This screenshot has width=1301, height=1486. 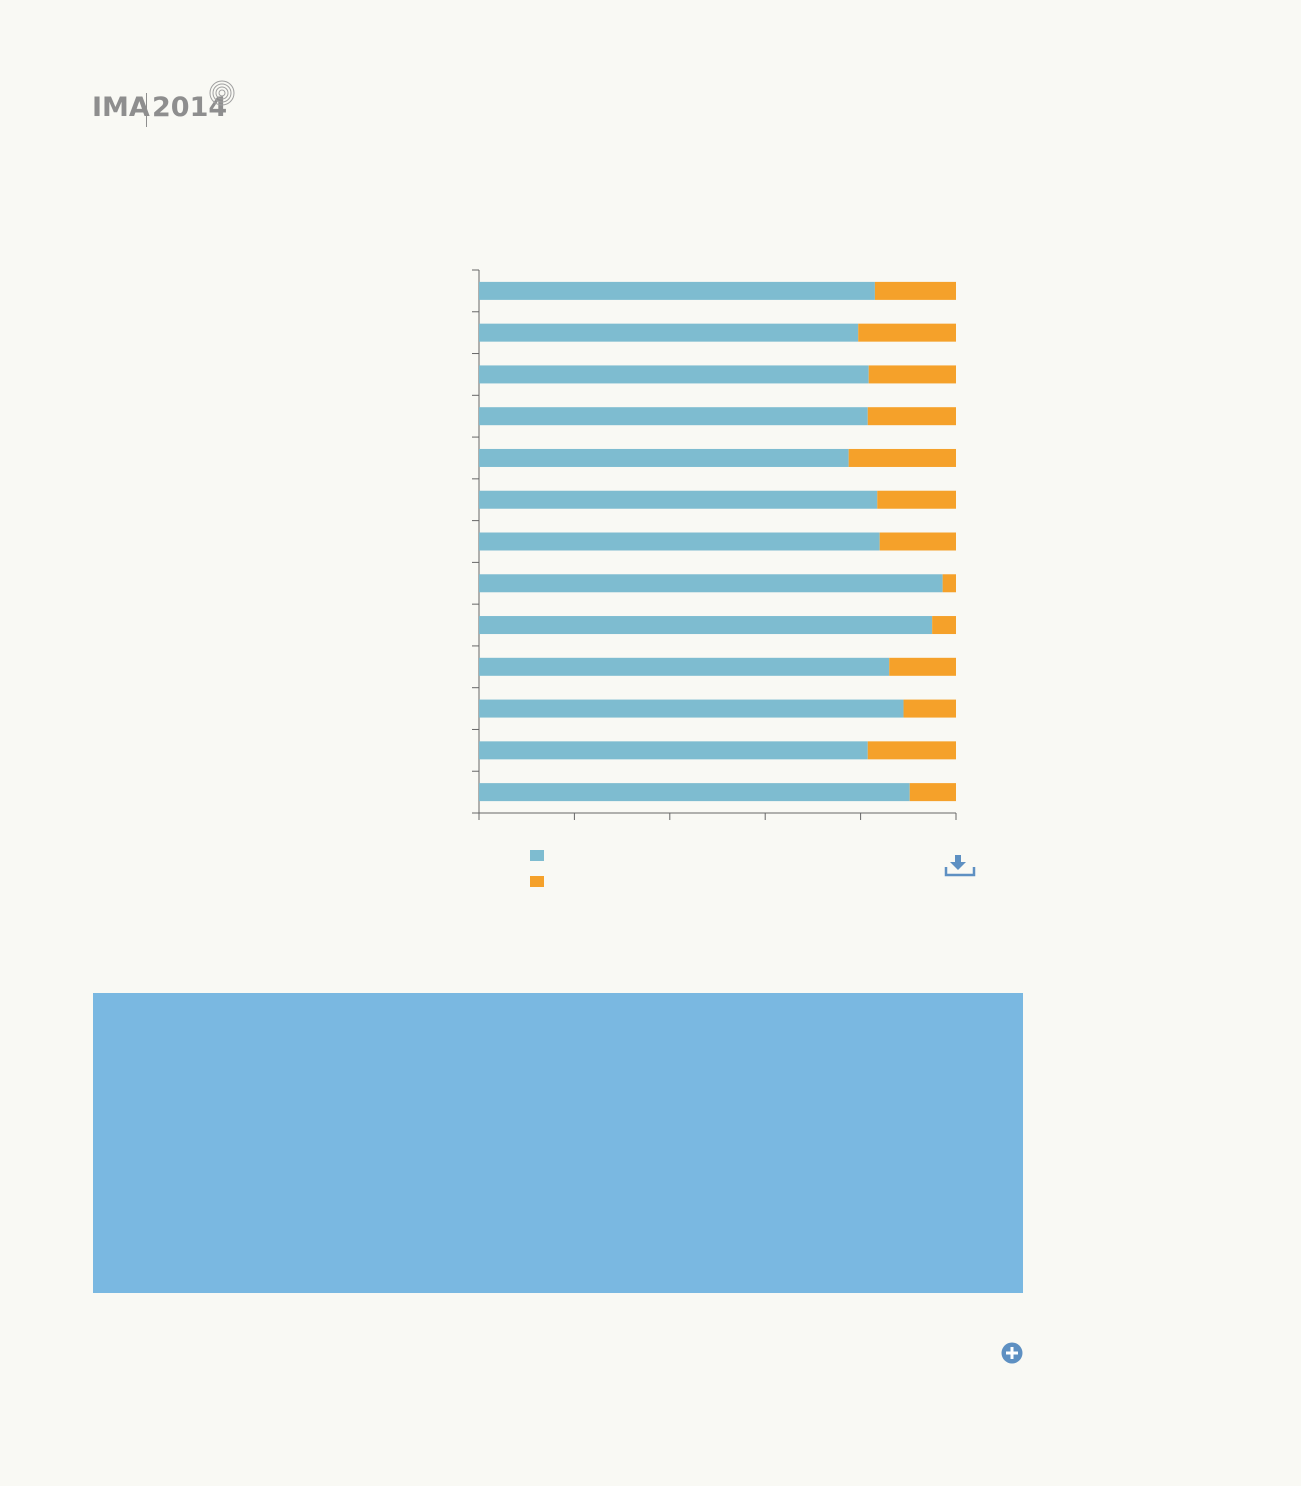 I want to click on bar-series1-row8, so click(x=711, y=583).